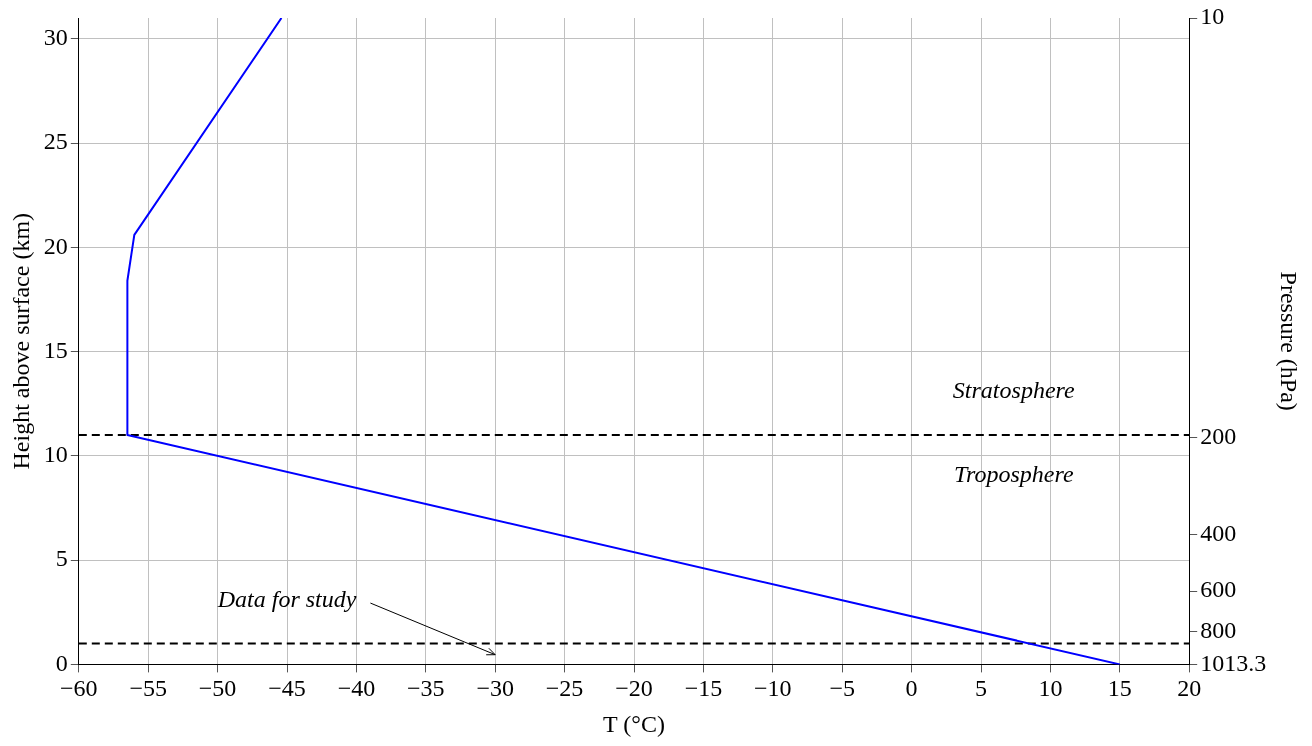  What do you see at coordinates (217, 688) in the screenshot?
I see `x-tick-label: −50` at bounding box center [217, 688].